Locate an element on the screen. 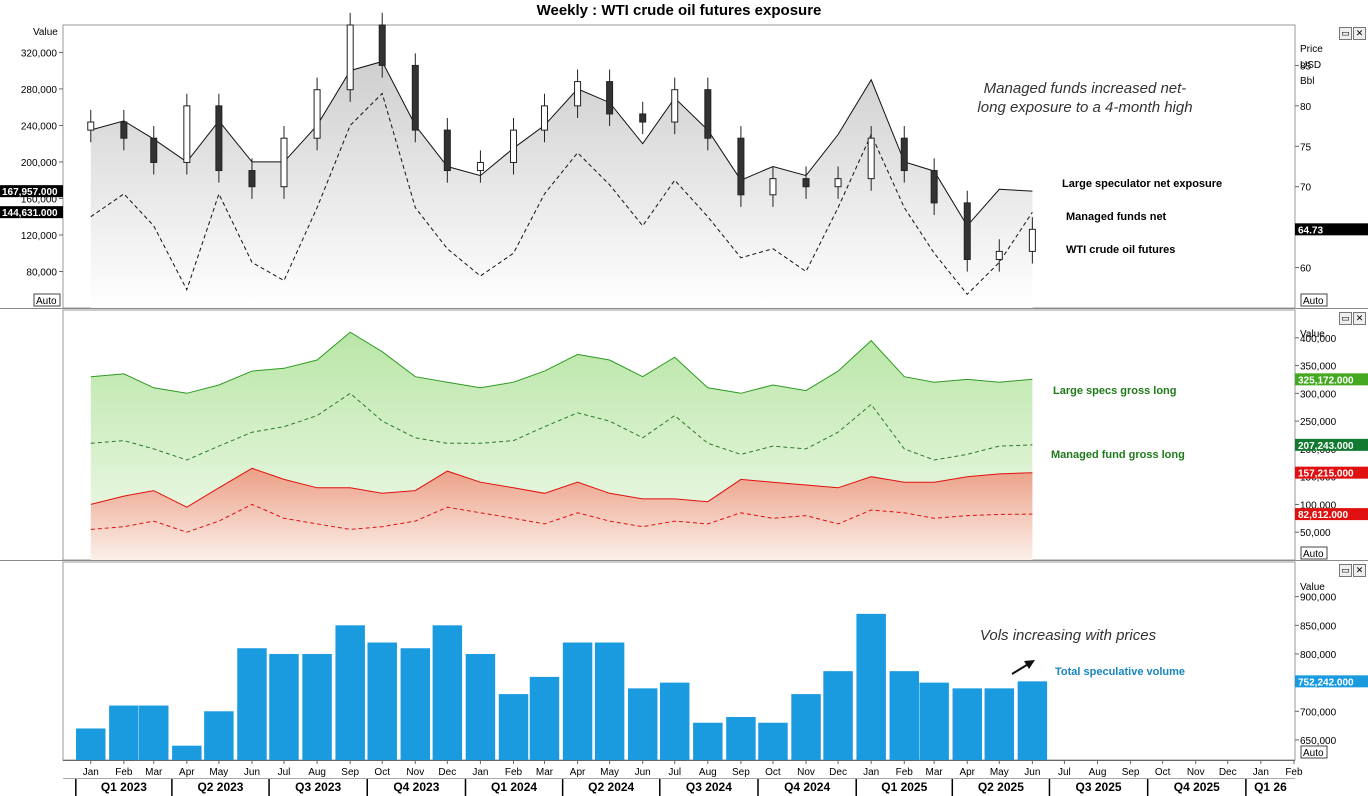  panel3-auto: Auto is located at coordinates (1313, 753).